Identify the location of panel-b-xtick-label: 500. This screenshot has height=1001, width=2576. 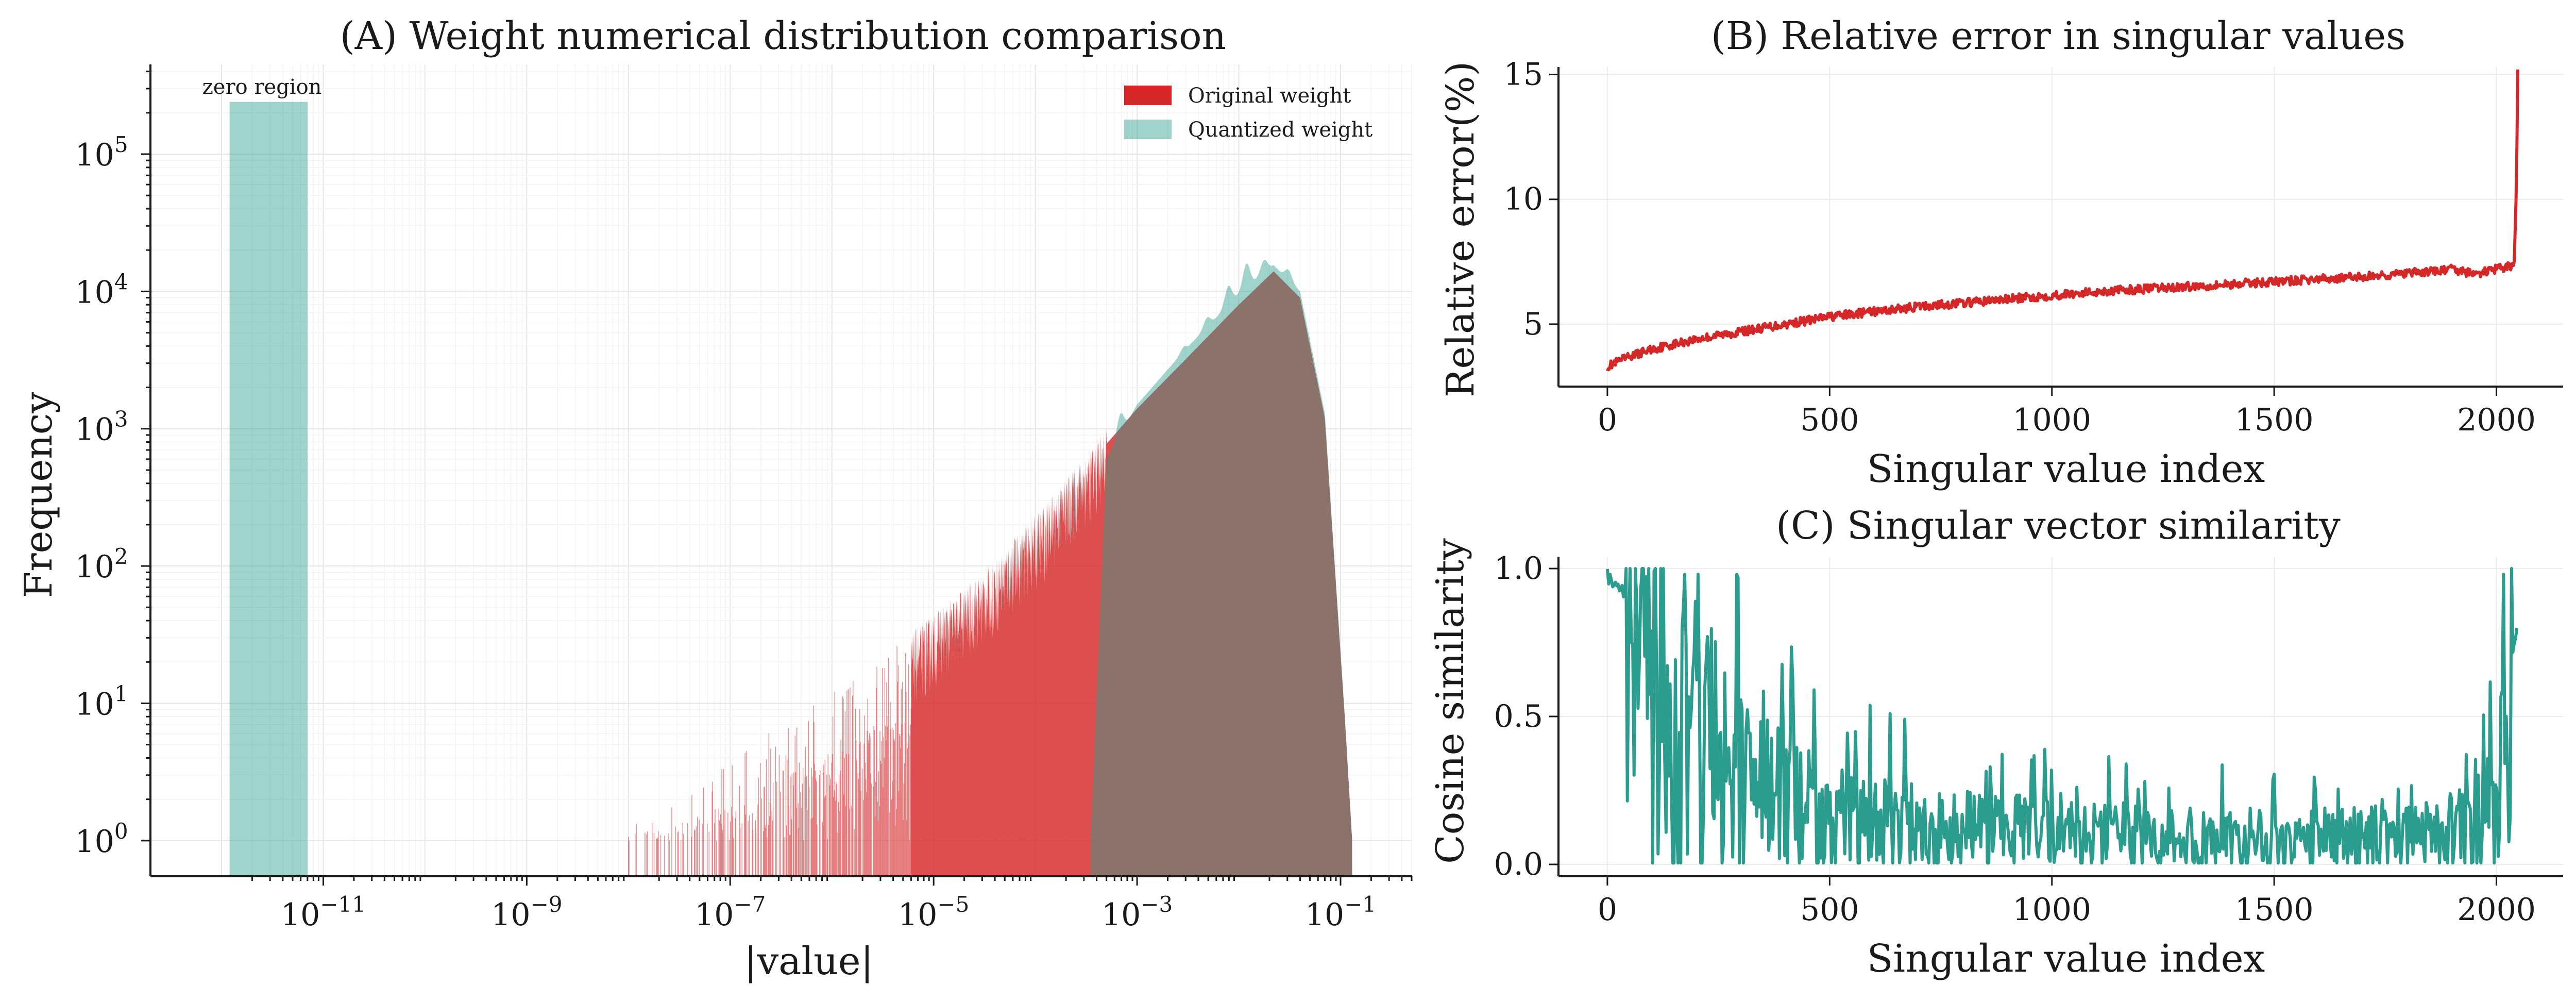
(1830, 420).